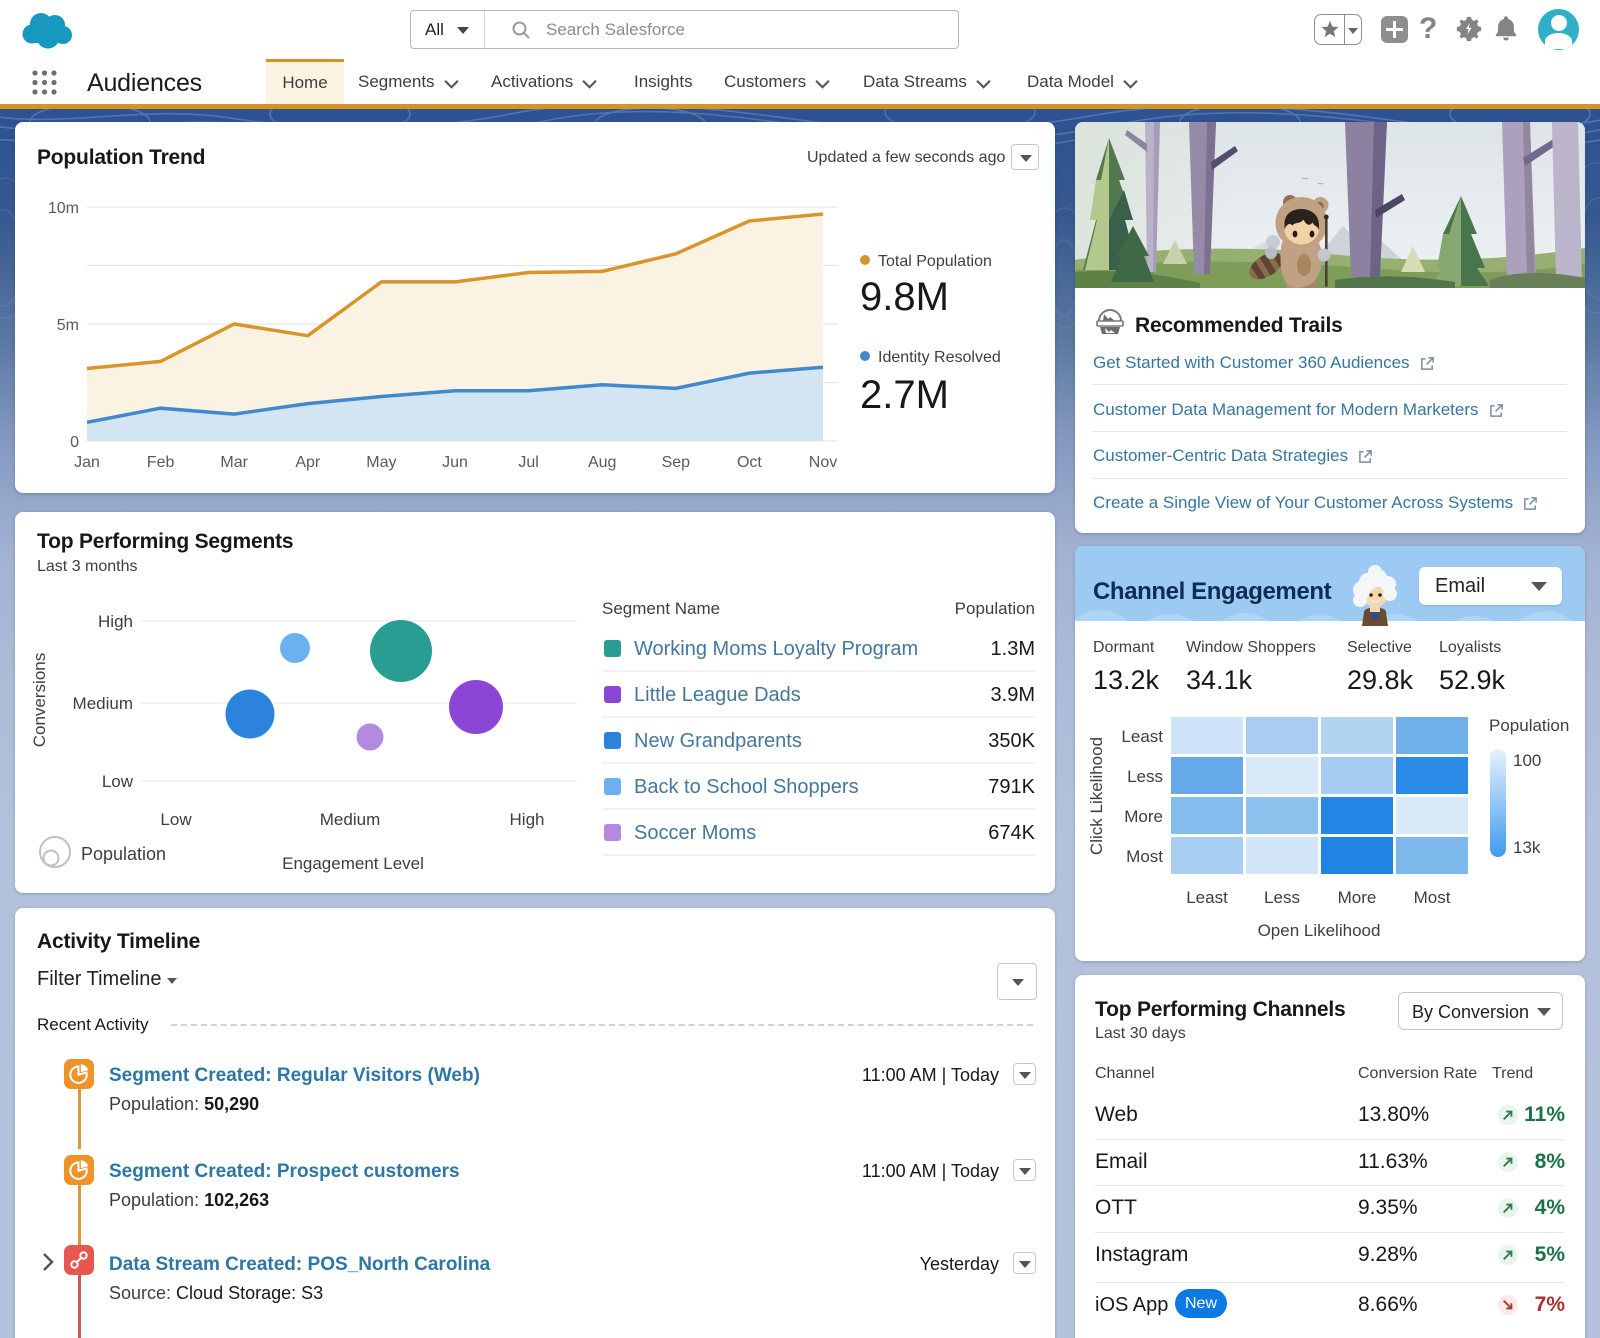 The image size is (1600, 1338). What do you see at coordinates (308, 462) in the screenshot?
I see `svg-text: Apr` at bounding box center [308, 462].